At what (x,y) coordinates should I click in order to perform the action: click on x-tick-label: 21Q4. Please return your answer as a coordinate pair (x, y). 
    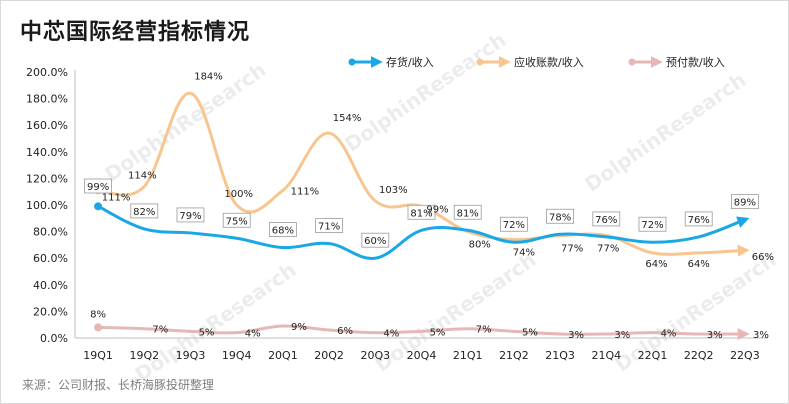
    Looking at the image, I should click on (606, 355).